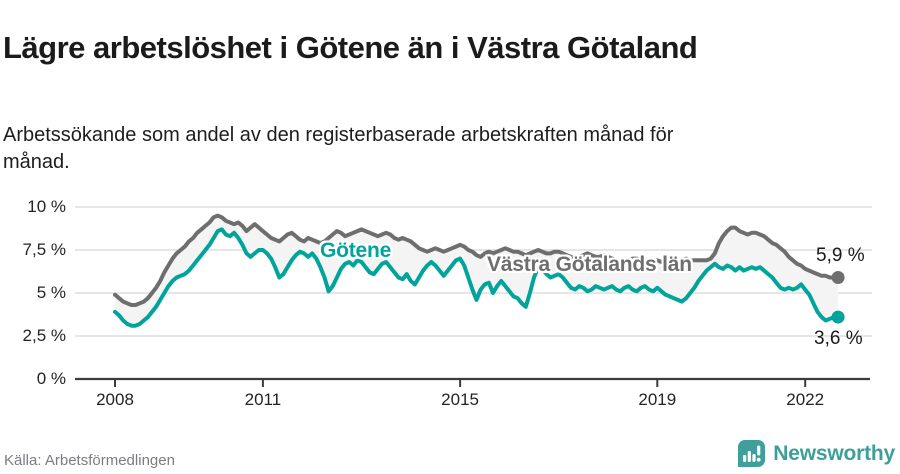  Describe the element at coordinates (263, 399) in the screenshot. I see `x-tick-label: 2011` at that location.